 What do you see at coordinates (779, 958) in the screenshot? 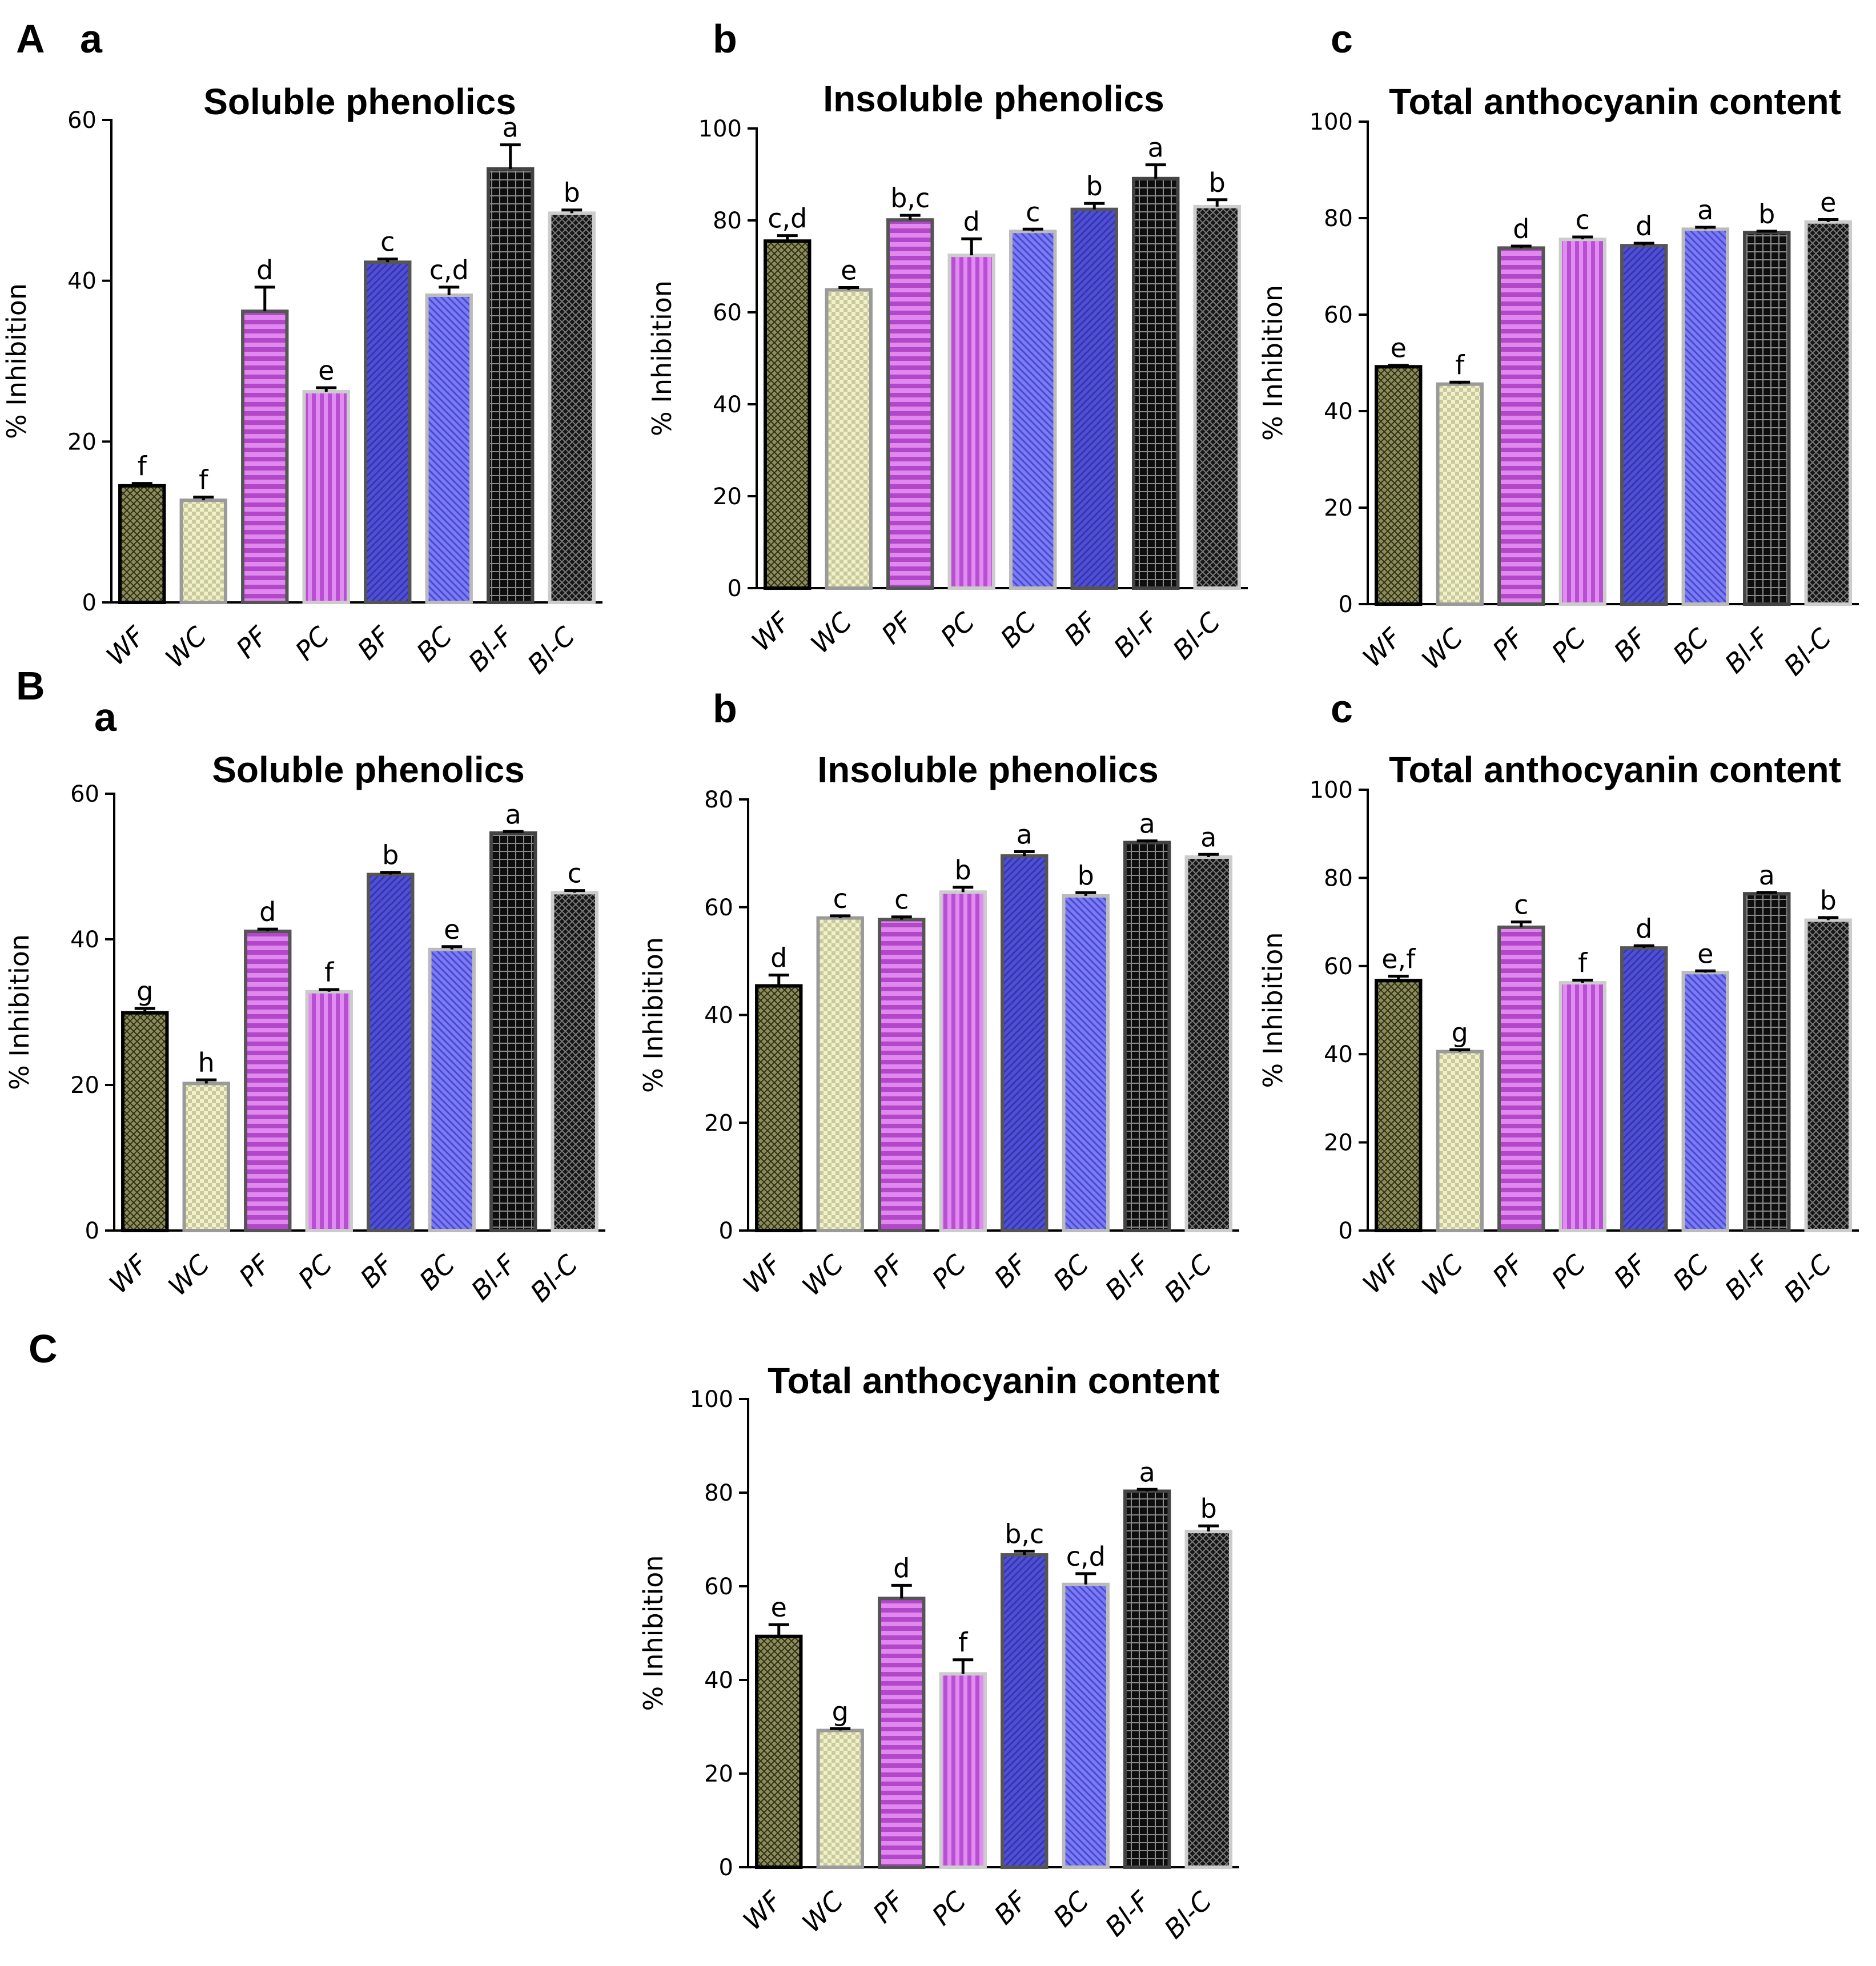
I see `significance-label-B-b-WF: d` at bounding box center [779, 958].